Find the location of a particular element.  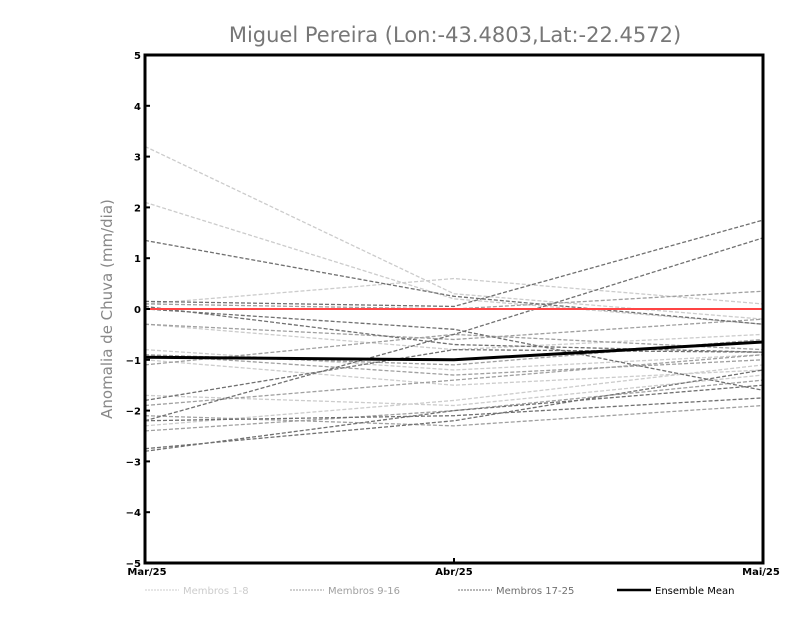

y-tick-label: 3 is located at coordinates (137, 158).